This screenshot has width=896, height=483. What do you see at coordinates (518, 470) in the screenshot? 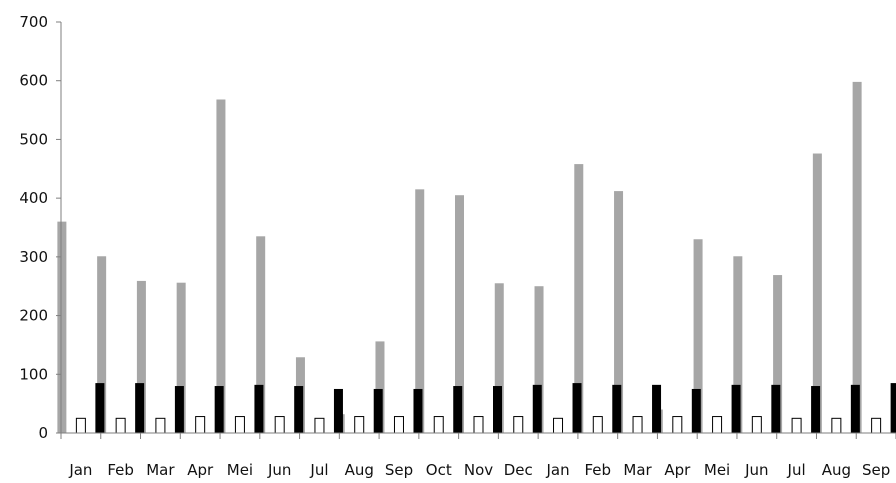
I see `x-tick-label: Dec` at bounding box center [518, 470].